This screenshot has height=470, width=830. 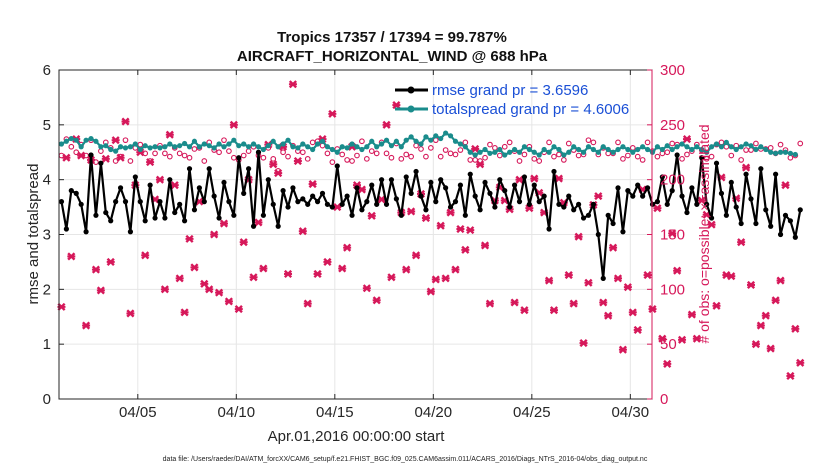 What do you see at coordinates (47, 235) in the screenshot?
I see `y-left-tick-label: 3` at bounding box center [47, 235].